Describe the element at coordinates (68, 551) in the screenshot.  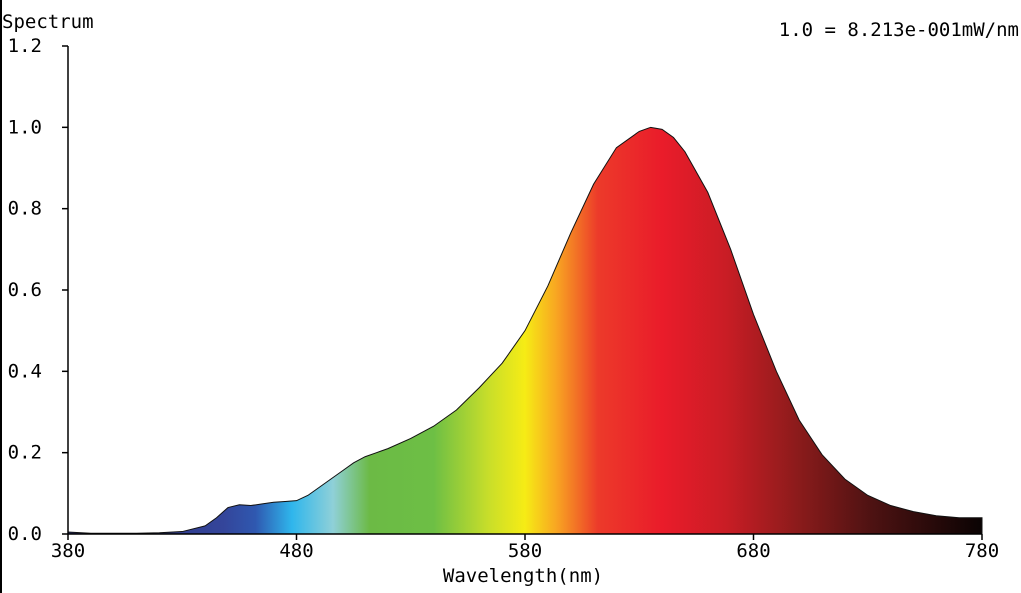
I see `x-tick-label: 380` at that location.